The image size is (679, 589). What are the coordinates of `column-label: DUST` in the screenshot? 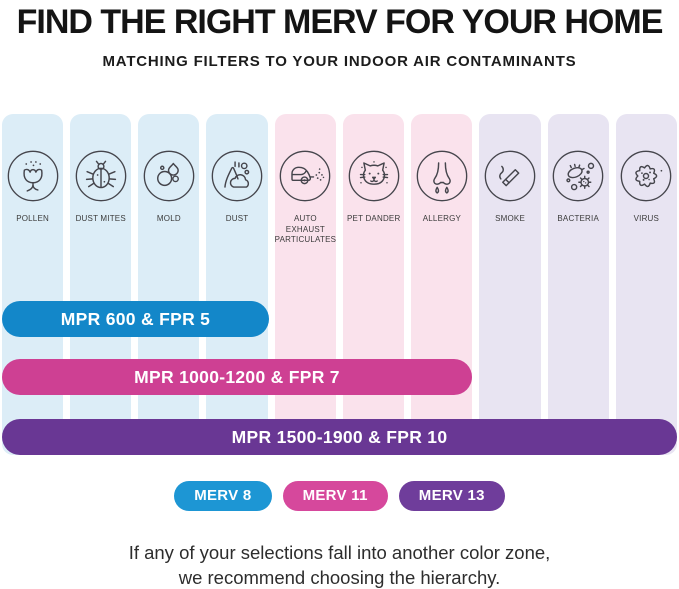 It's located at (237, 218).